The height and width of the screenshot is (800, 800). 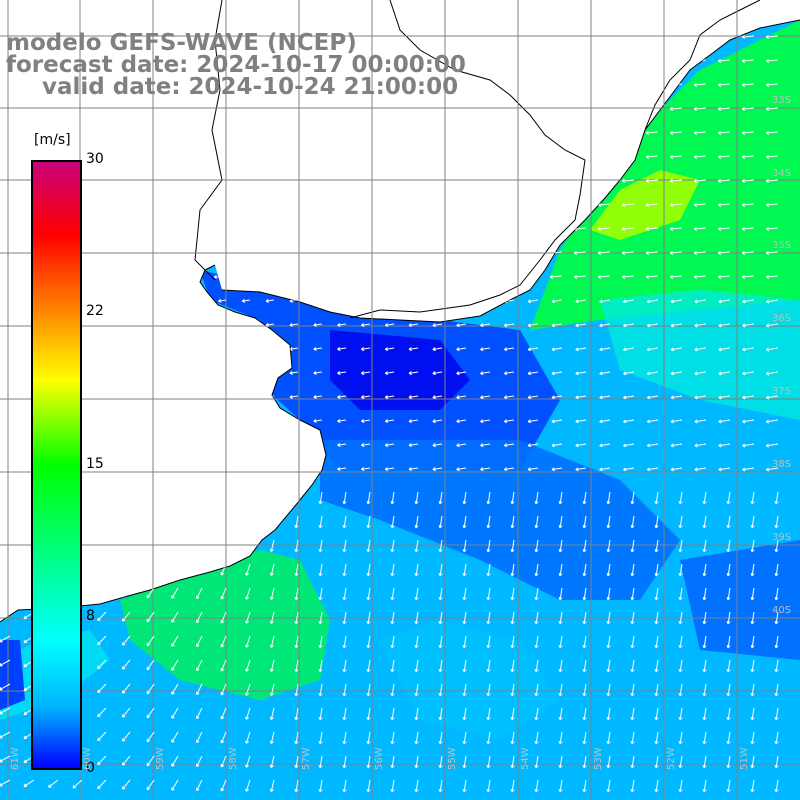 I want to click on lon-label: 55W, so click(x=452, y=758).